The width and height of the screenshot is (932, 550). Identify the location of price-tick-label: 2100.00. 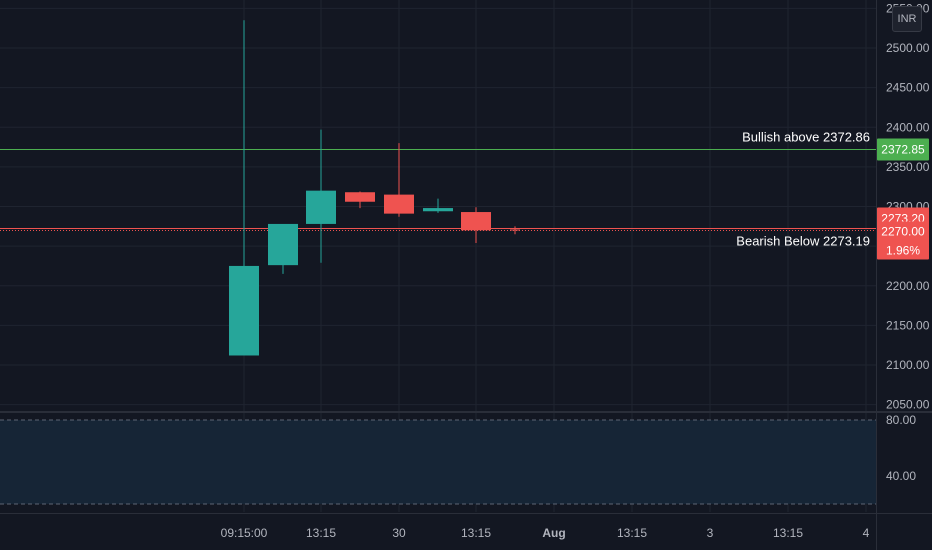
(908, 365).